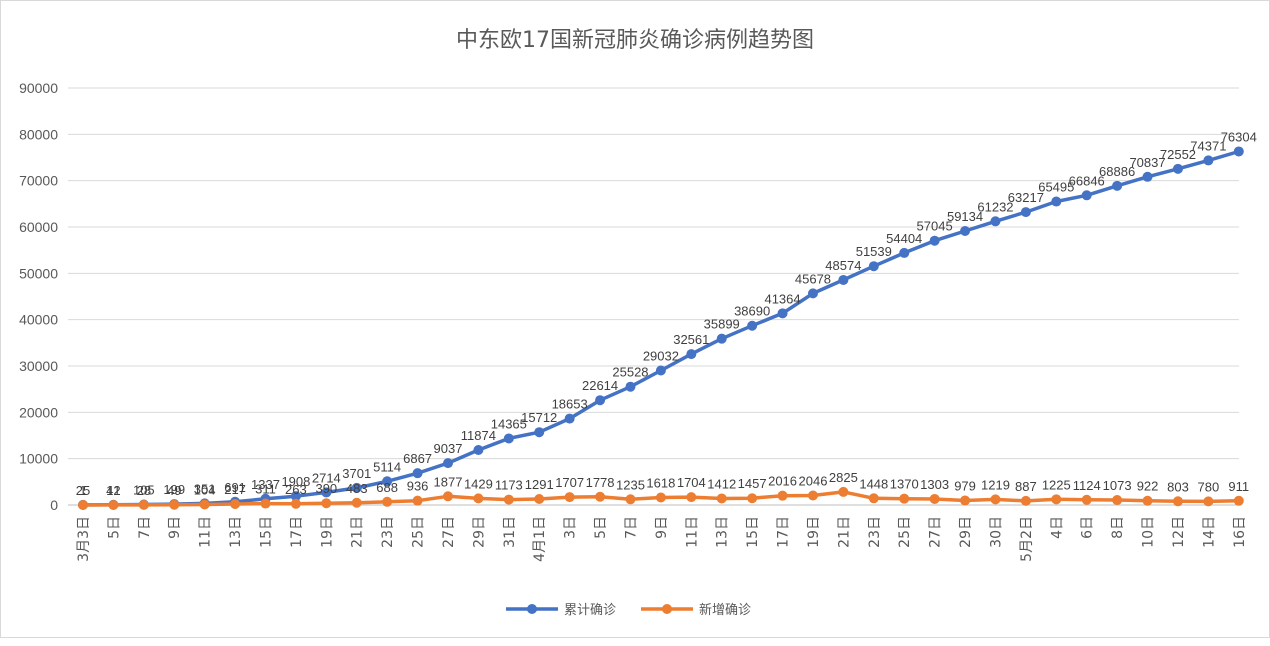 Image resolution: width=1270 pixels, height=646 pixels. What do you see at coordinates (660, 483) in the screenshot?
I see `data-label: 1618` at bounding box center [660, 483].